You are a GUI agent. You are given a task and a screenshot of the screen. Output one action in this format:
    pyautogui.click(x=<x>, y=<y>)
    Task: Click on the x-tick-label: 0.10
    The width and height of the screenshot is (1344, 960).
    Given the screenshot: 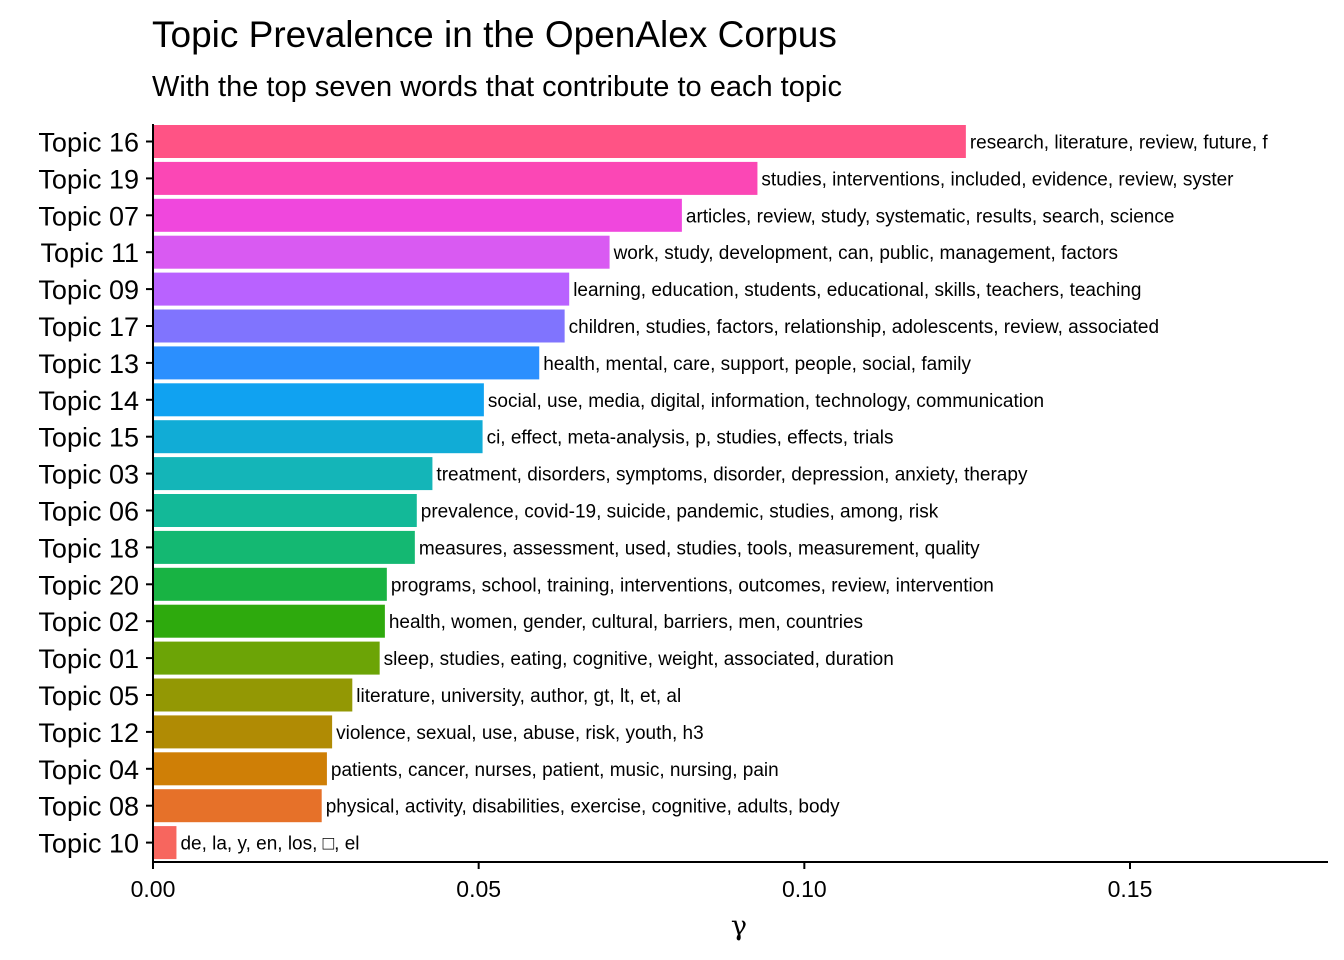 What is the action you would take?
    pyautogui.click(x=804, y=889)
    